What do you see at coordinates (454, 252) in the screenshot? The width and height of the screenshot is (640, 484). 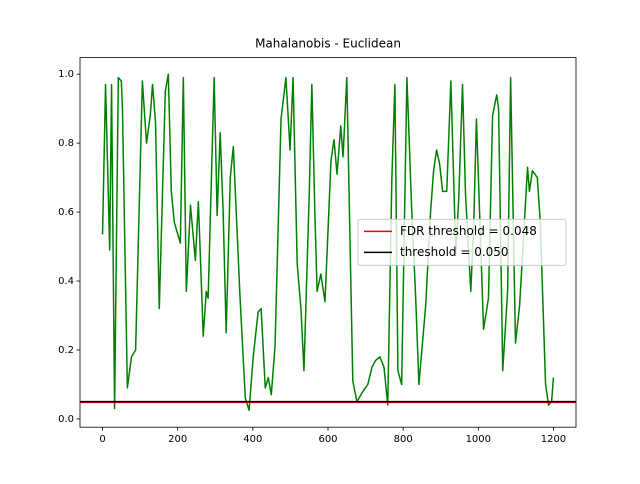 I see `legend-label: threshold = 0.050` at bounding box center [454, 252].